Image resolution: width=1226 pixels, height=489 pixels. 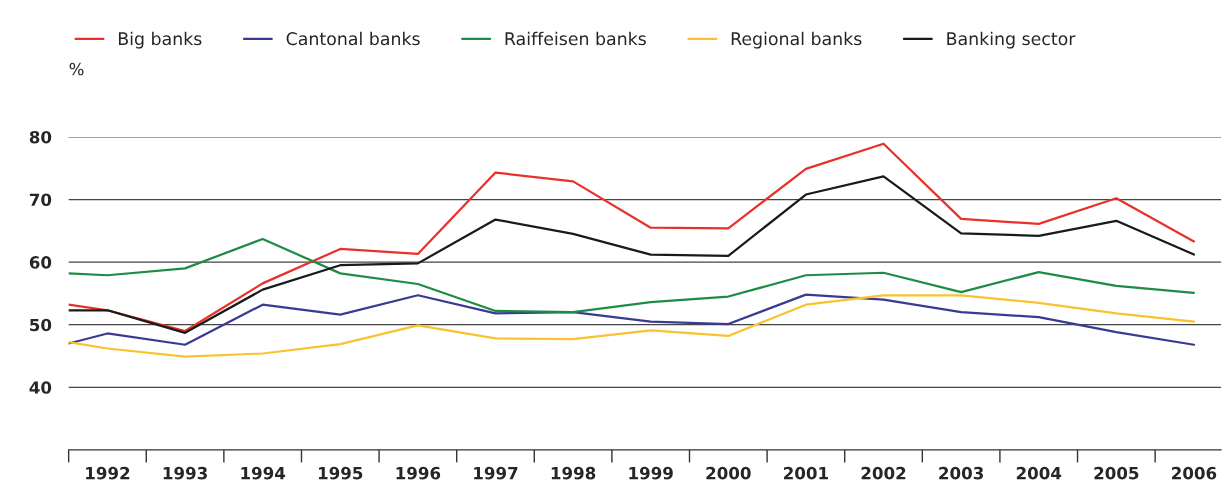 I want to click on x-tick-label: 1997, so click(x=496, y=473).